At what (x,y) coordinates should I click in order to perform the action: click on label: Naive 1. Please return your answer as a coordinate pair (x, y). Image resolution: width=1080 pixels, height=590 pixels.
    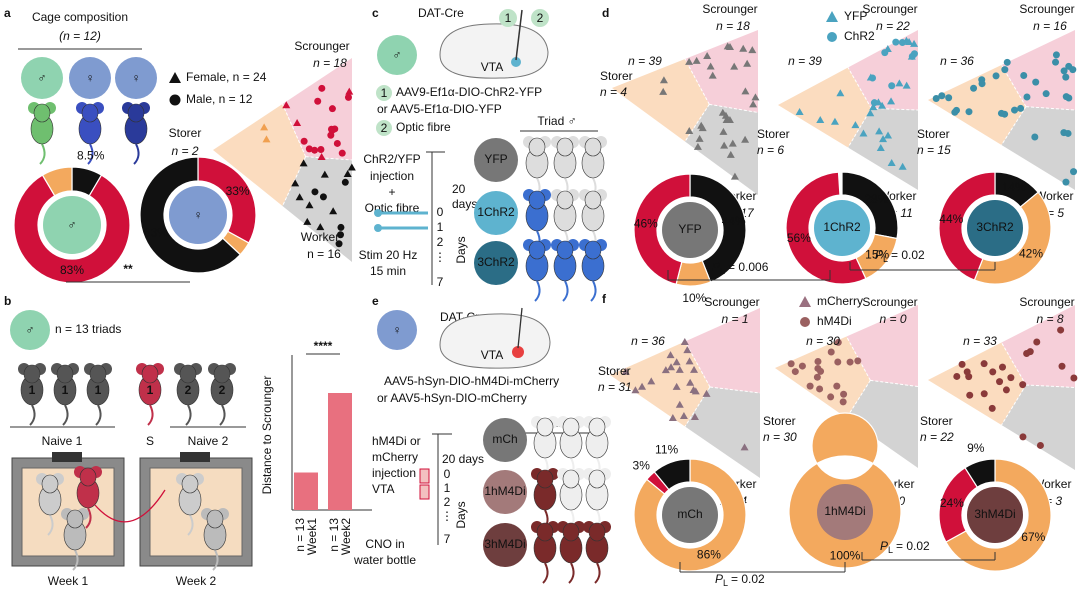
    Looking at the image, I should click on (62, 441).